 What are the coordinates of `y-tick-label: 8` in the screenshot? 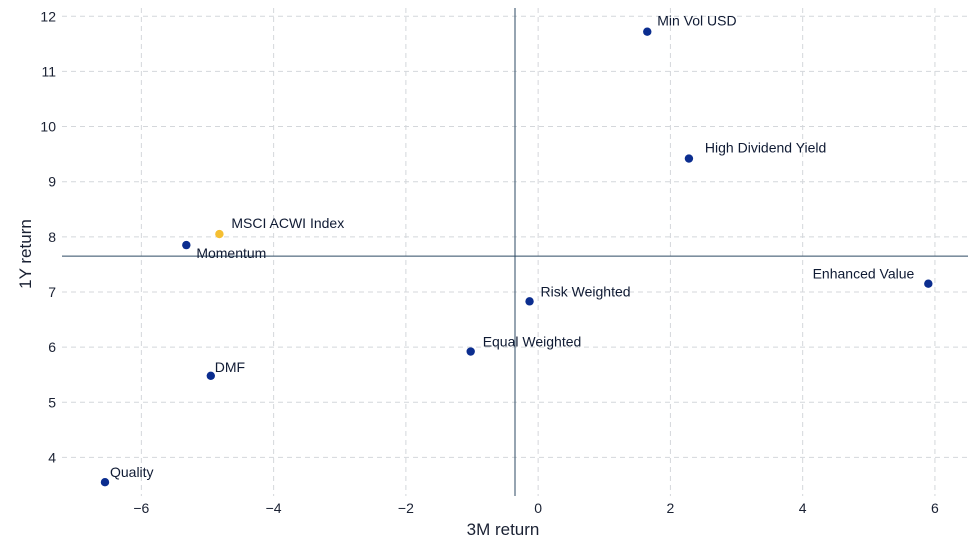 It's located at (52, 237).